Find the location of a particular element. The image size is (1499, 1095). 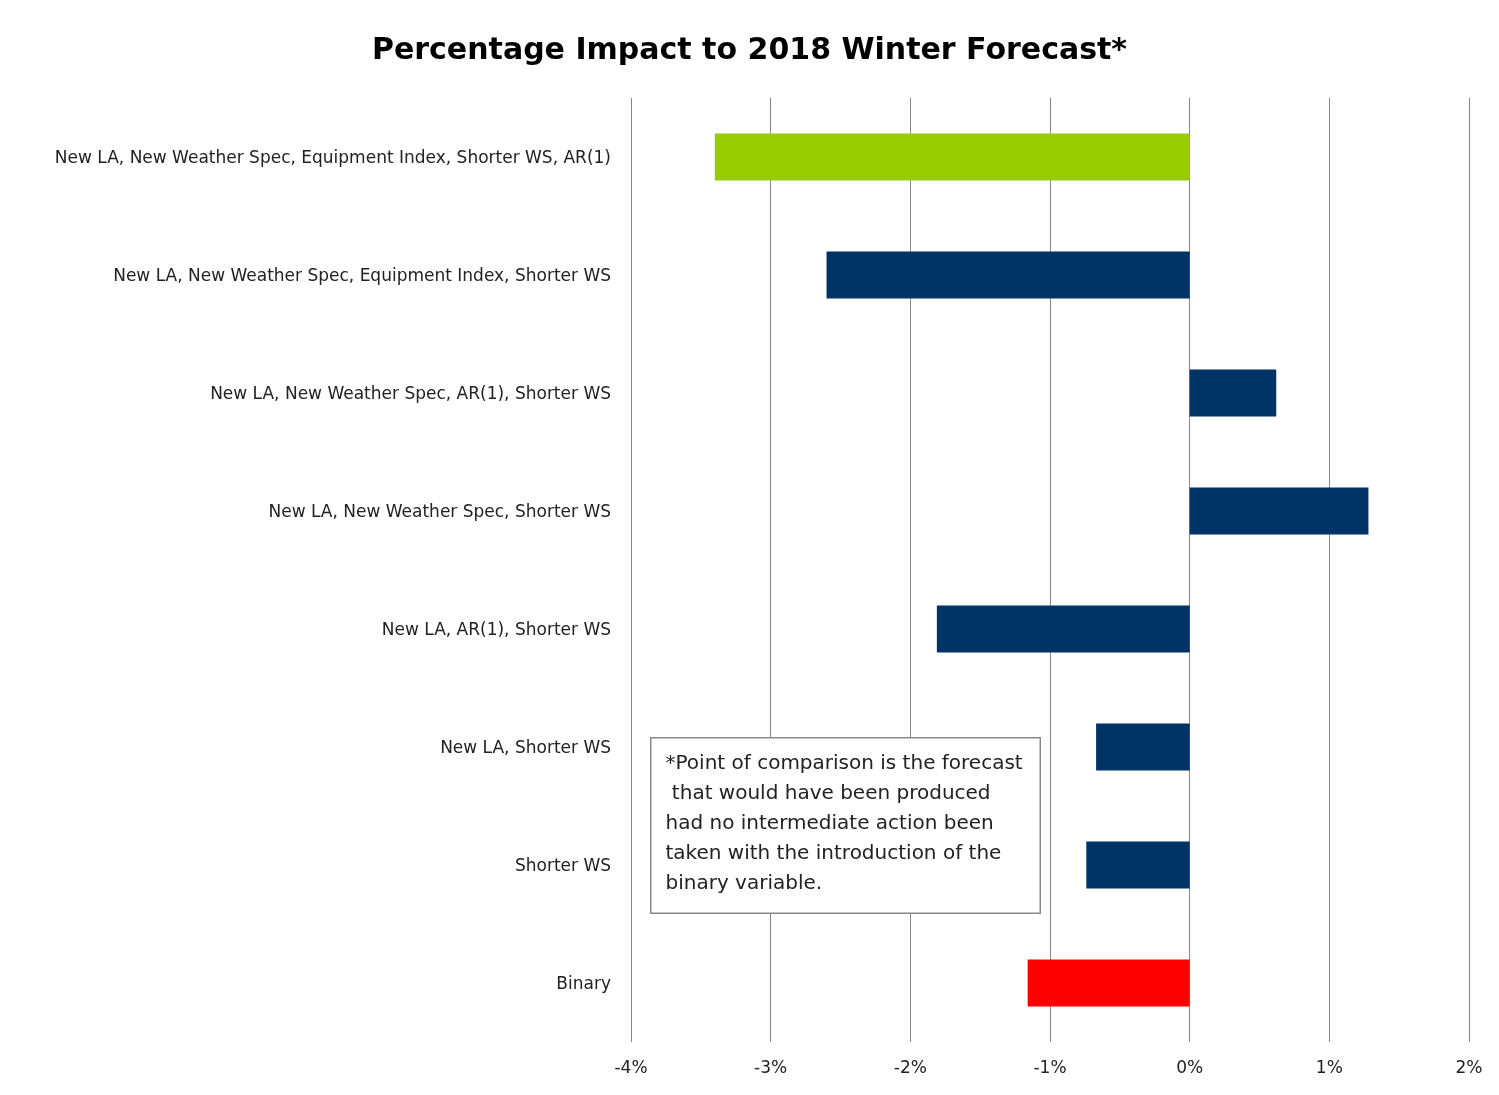

x-tick-label: 1% is located at coordinates (1329, 1066).